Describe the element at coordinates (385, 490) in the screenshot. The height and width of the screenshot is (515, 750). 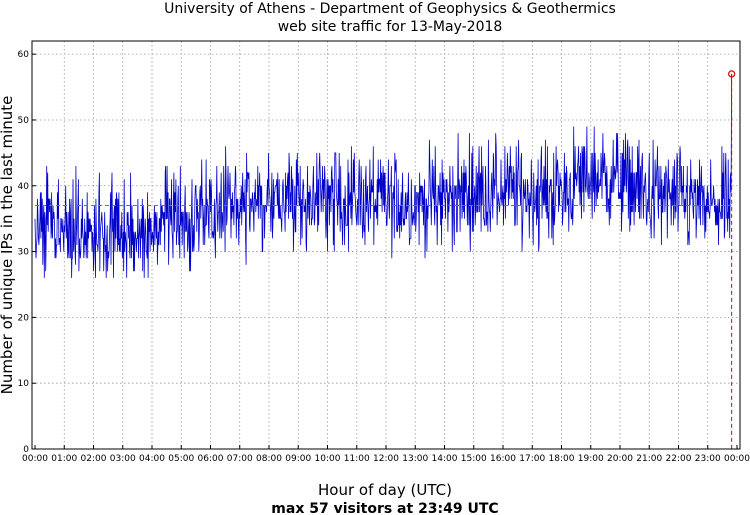
I see `x-axis-label: Hour of day (UTC)` at that location.